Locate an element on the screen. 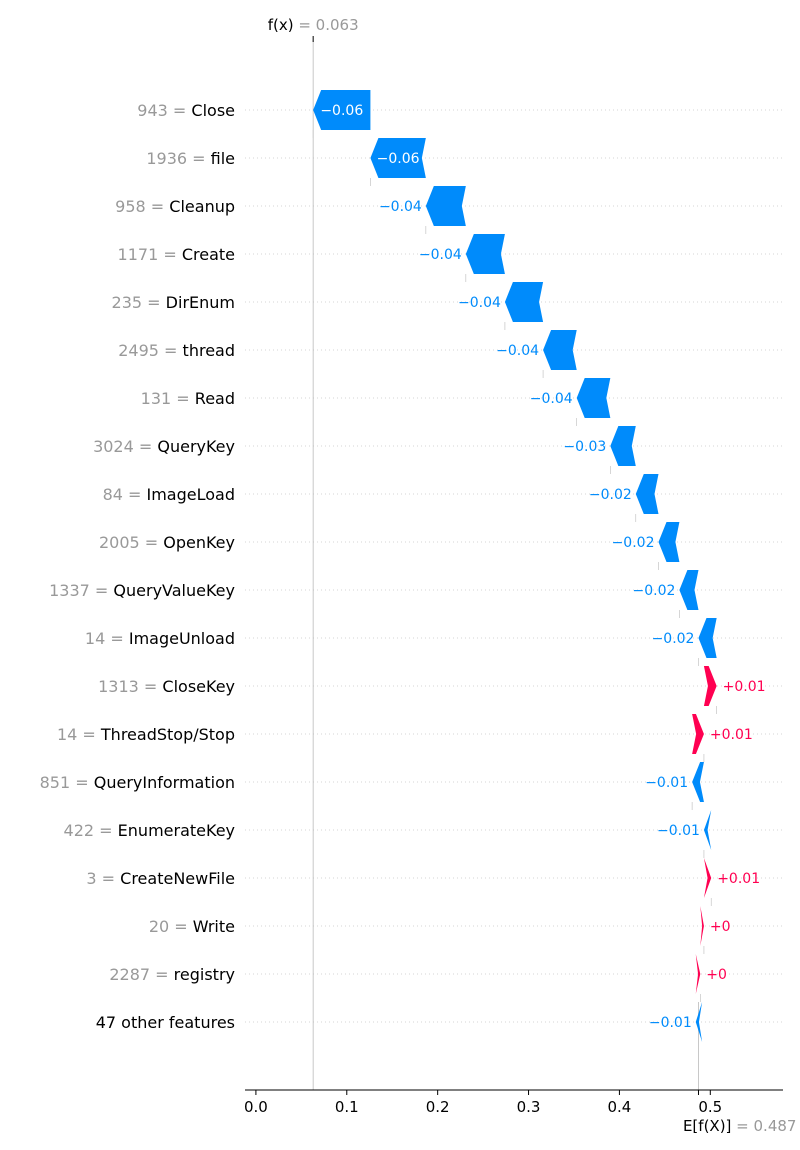 The image size is (800, 1150). feature-value: 3 = is located at coordinates (103, 878).